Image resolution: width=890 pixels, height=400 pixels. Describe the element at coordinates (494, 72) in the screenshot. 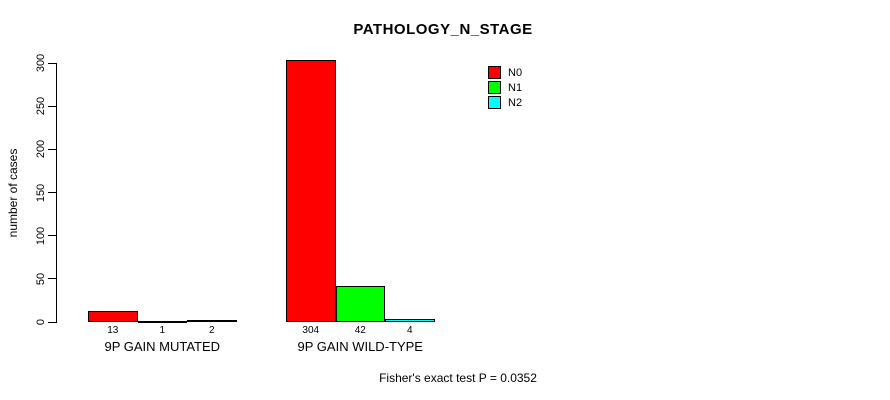

I see `legend-swatch-n0` at that location.